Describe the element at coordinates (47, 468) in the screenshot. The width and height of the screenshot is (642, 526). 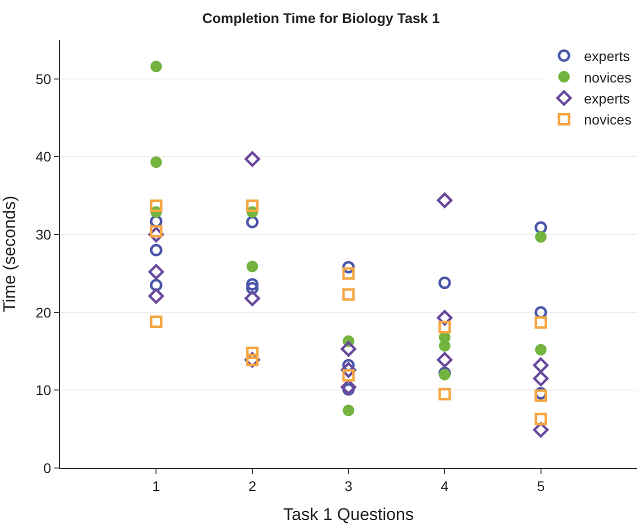
I see `y-tick-label: 0` at that location.